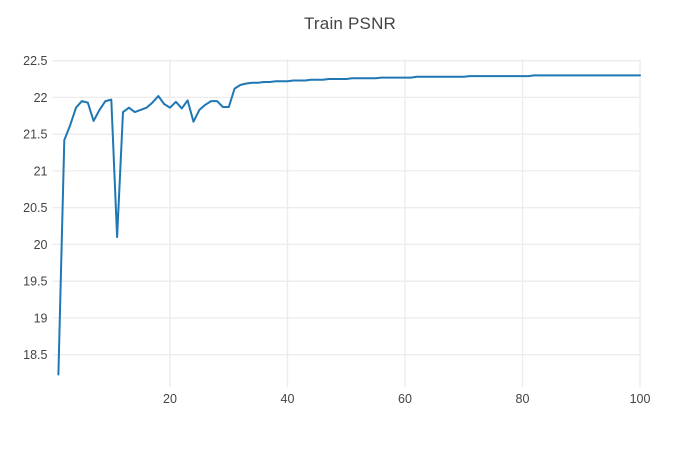  I want to click on x-tick-label: 60, so click(405, 399).